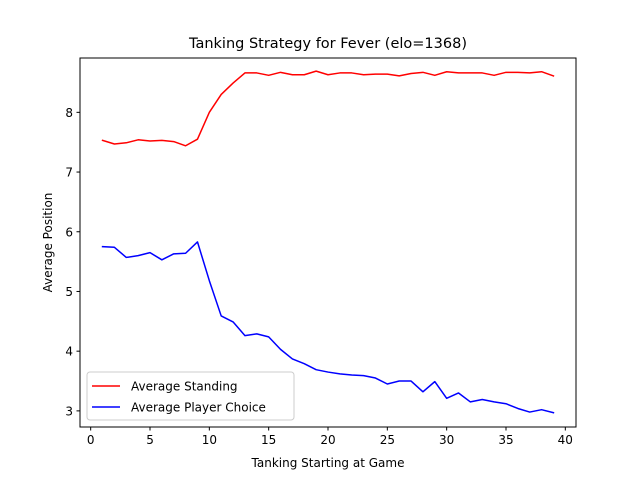 Image resolution: width=640 pixels, height=480 pixels. I want to click on x-tick-label: 5, so click(150, 440).